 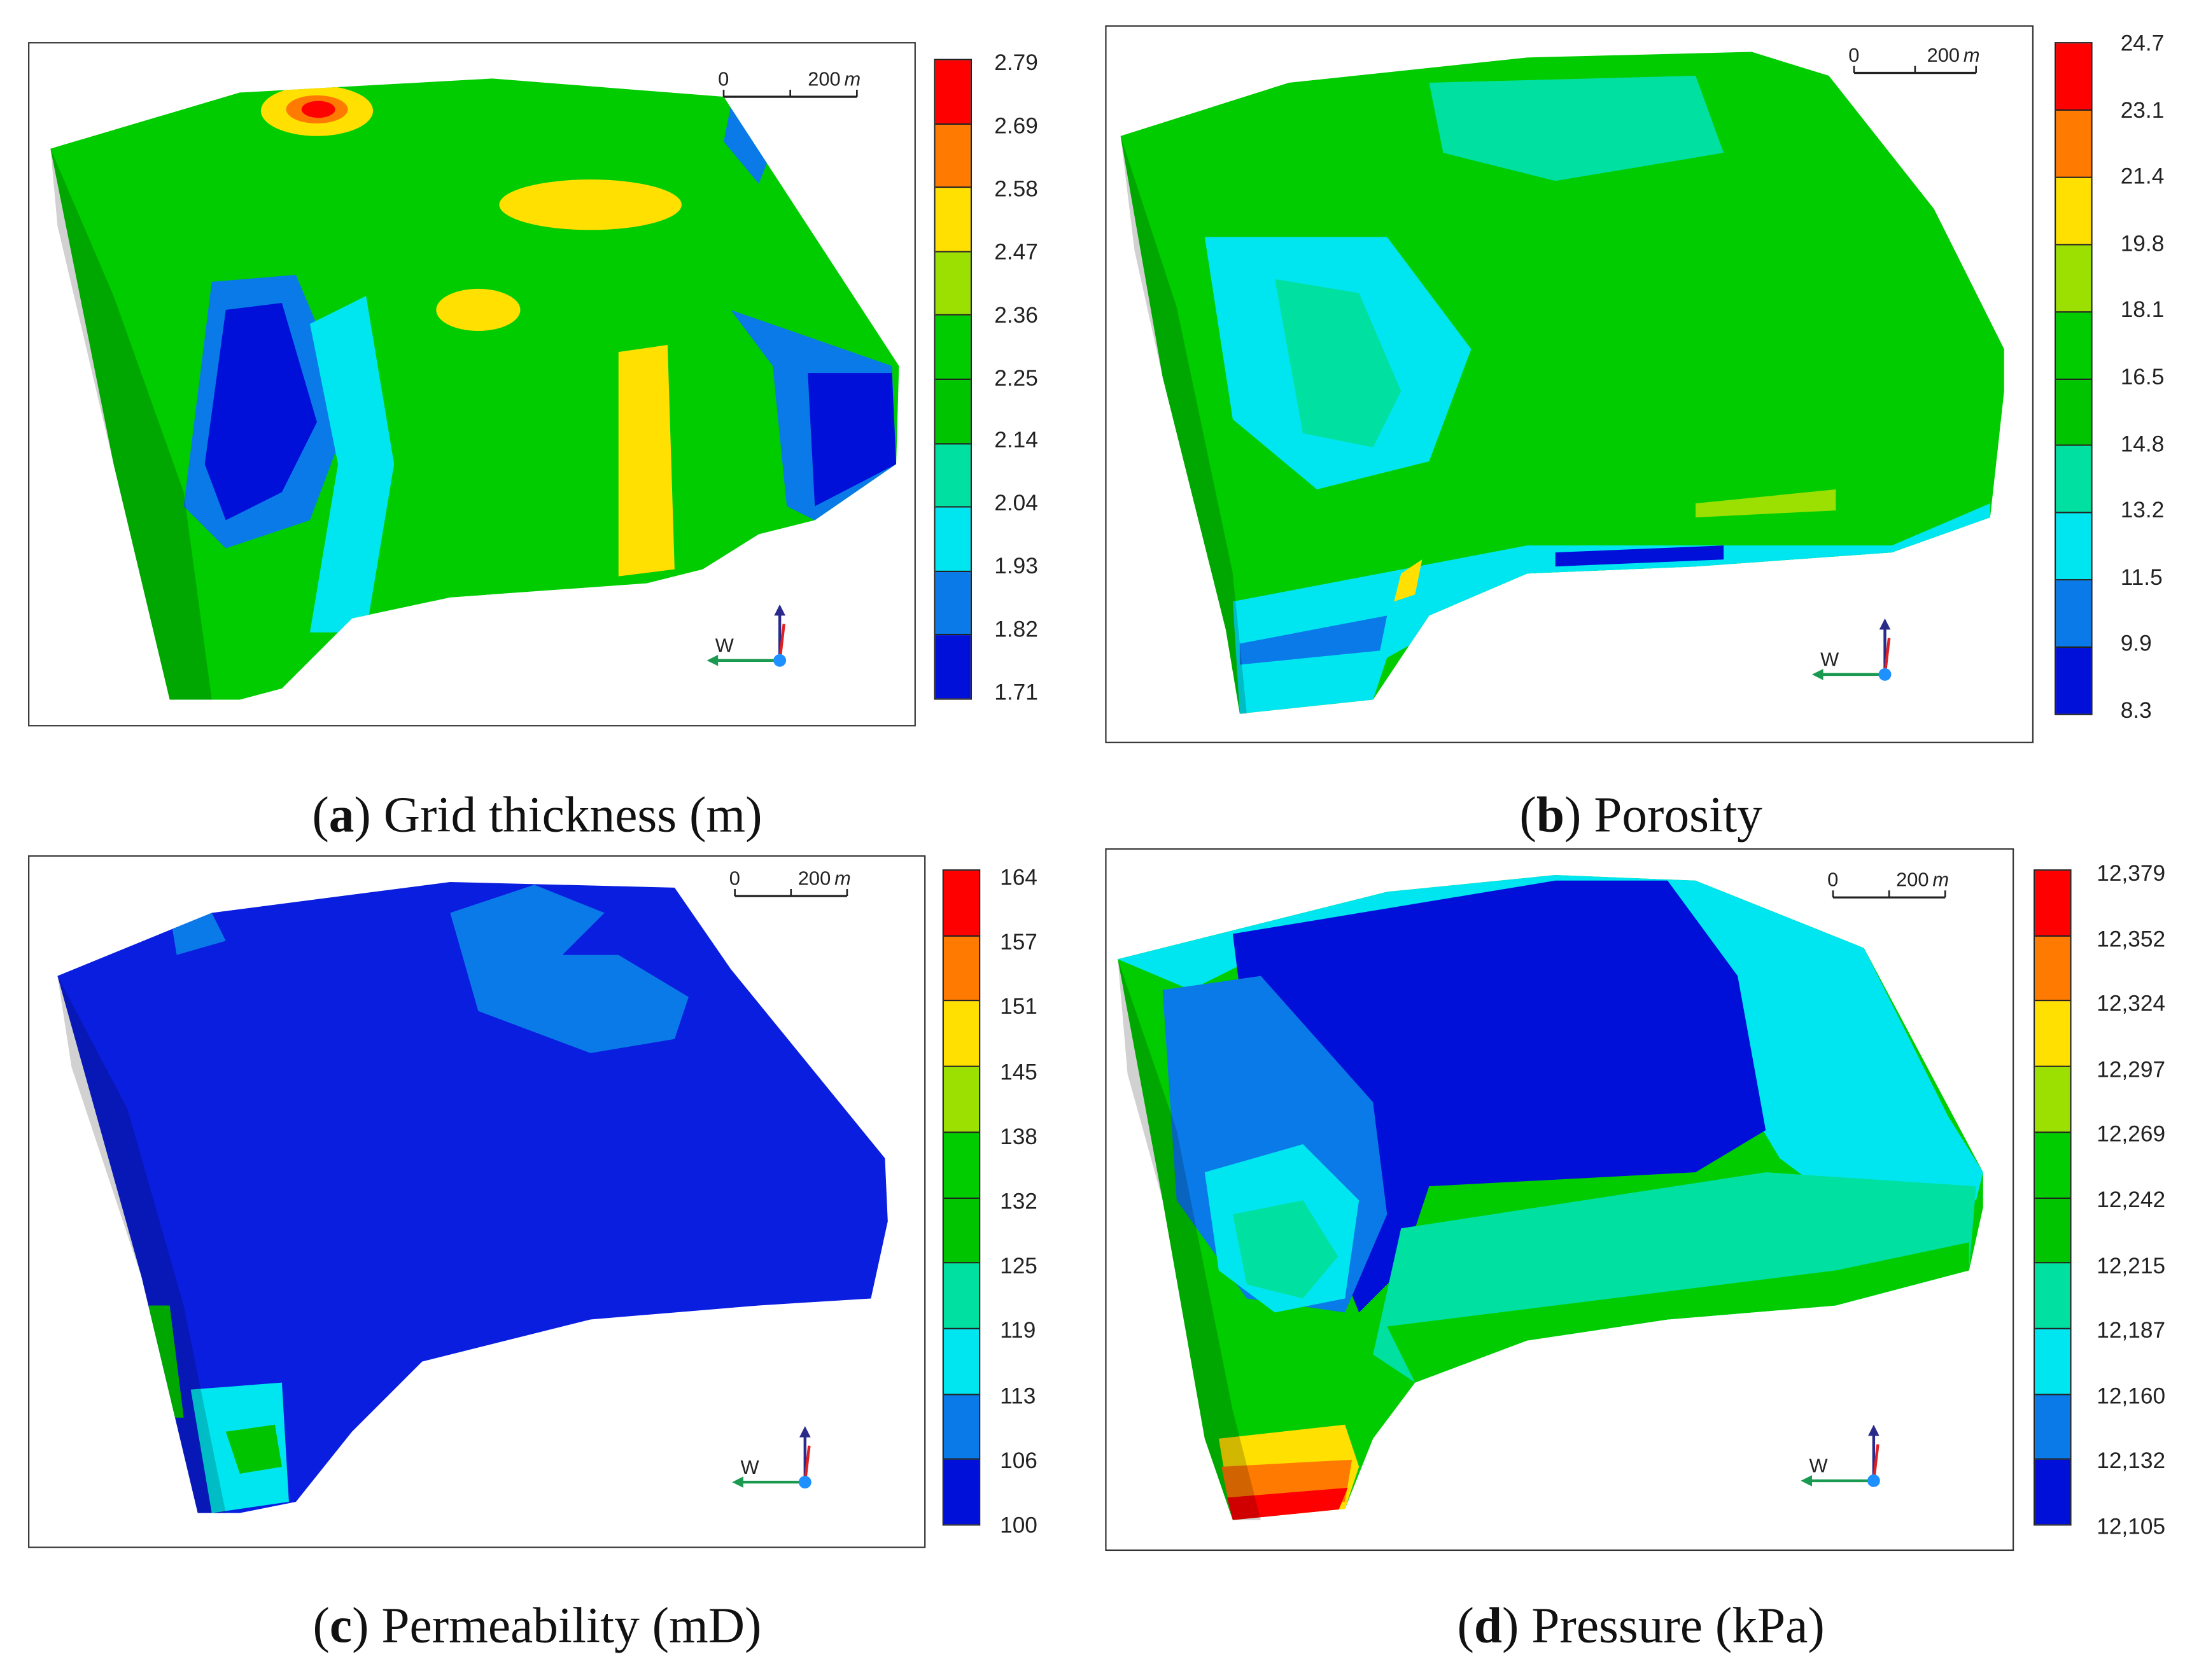 I want to click on model-side-face, so click(x=1183, y=425).